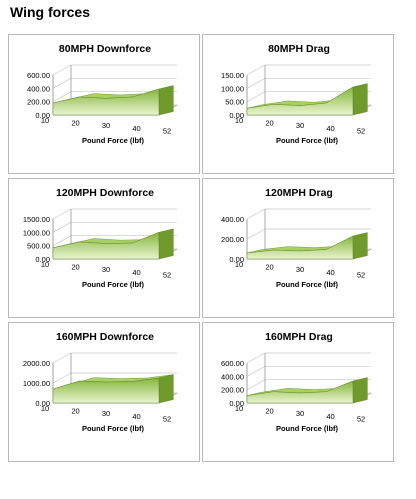 Image resolution: width=416 pixels, height=499 pixels. I want to click on chart-title: 120MPH Drag, so click(299, 193).